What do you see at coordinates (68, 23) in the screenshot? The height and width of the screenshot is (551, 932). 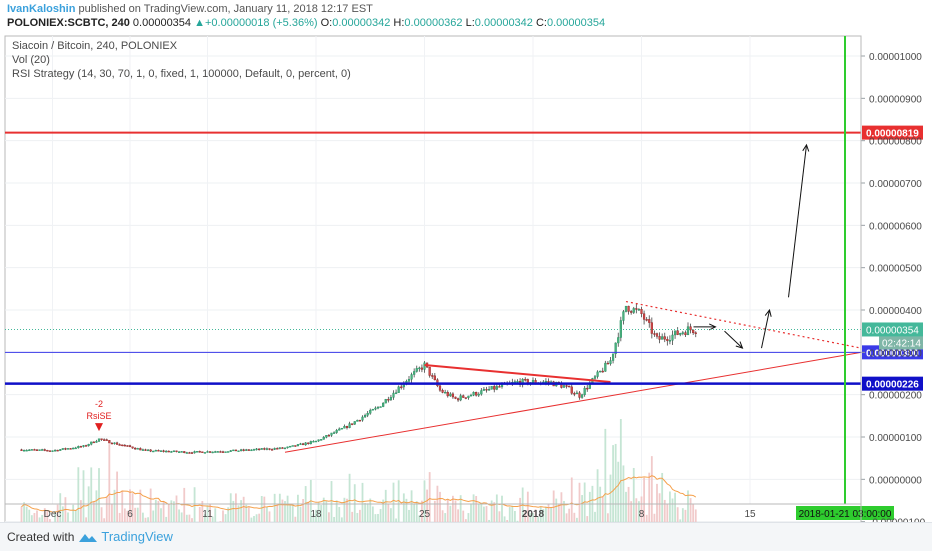 I see `symbol-label: POLONIEX:SCBTC, 240` at bounding box center [68, 23].